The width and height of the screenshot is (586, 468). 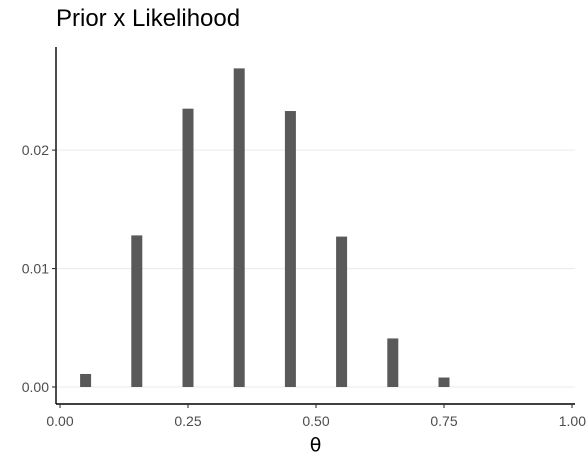 I want to click on y-tick-label-2: 0.02, so click(x=35, y=150).